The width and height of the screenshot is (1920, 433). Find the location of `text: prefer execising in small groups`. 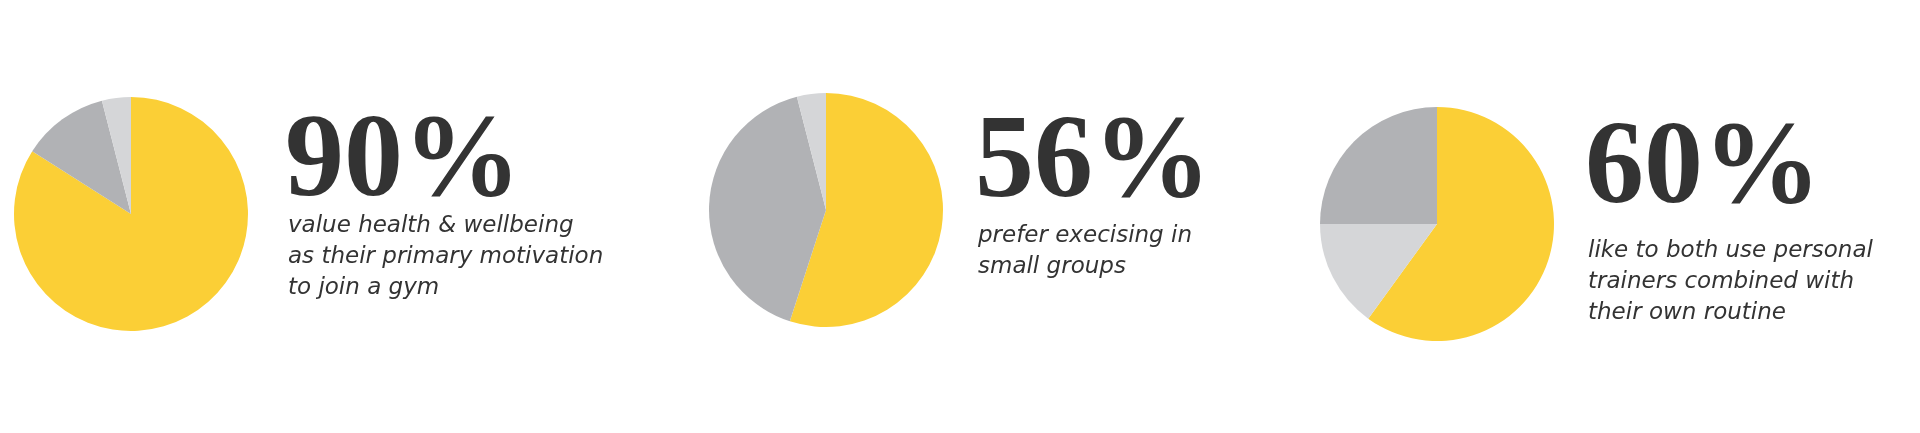

text: prefer execising in small groups is located at coordinates (1084, 249).